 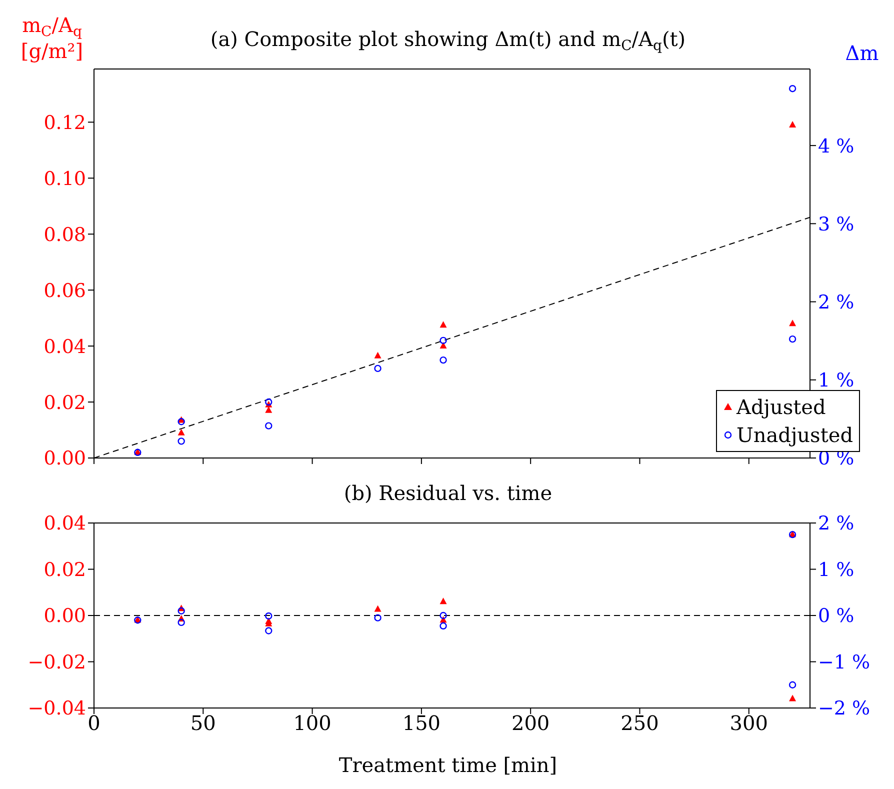 I want to click on y2-tick-label: 0 %, so click(x=836, y=616).